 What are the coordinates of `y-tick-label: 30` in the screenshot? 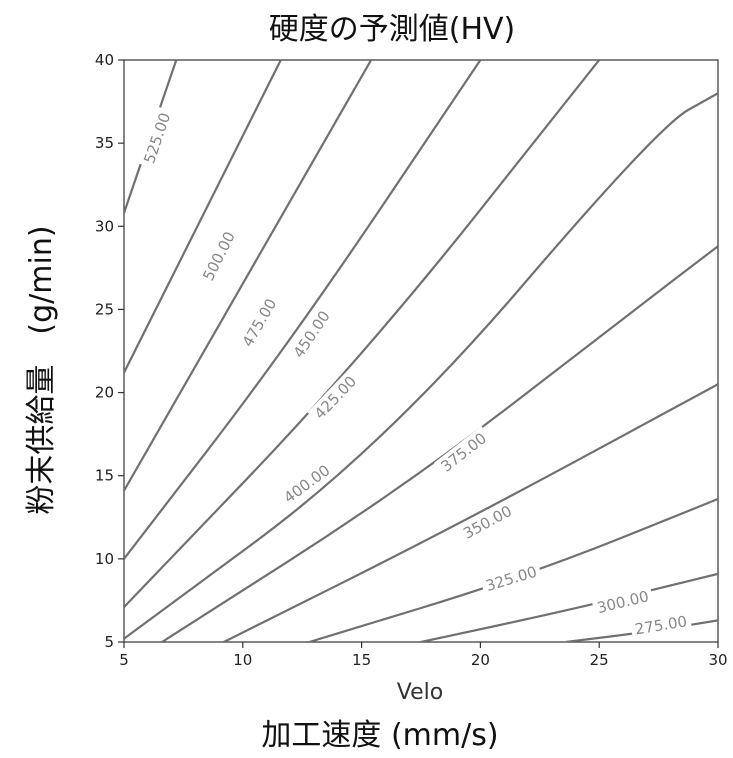 It's located at (104, 226).